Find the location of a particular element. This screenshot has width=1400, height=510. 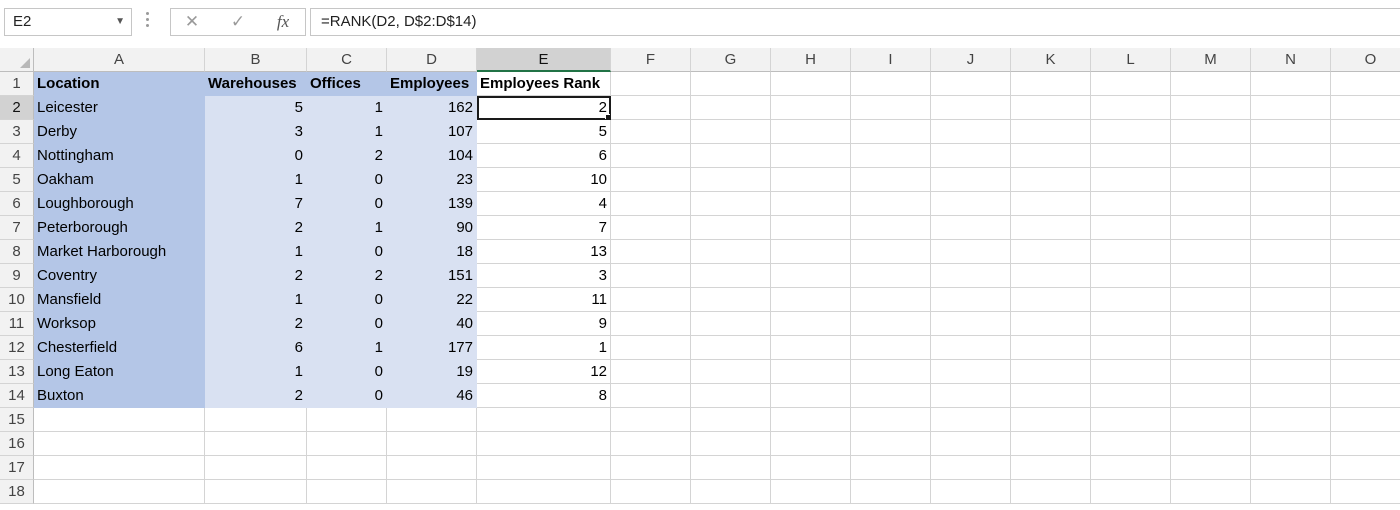

cell-j10 is located at coordinates (971, 300).